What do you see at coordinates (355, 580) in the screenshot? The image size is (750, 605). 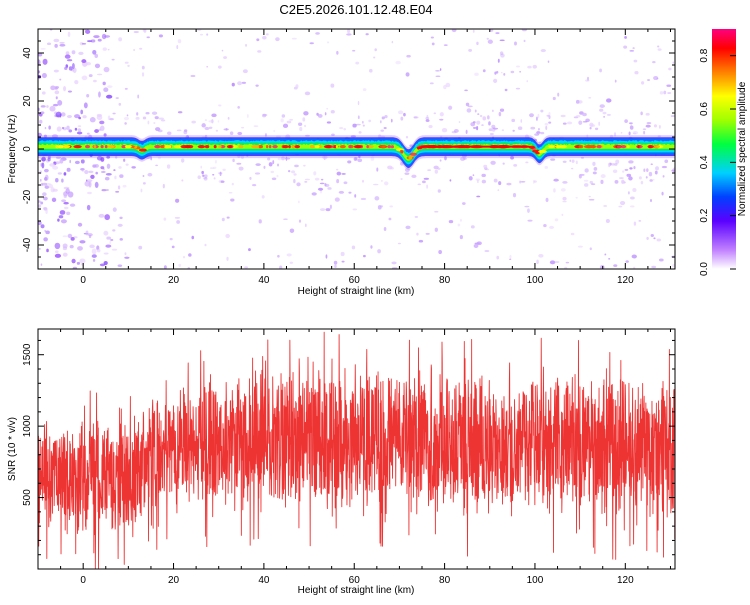 I see `x-tick-label: 60` at bounding box center [355, 580].